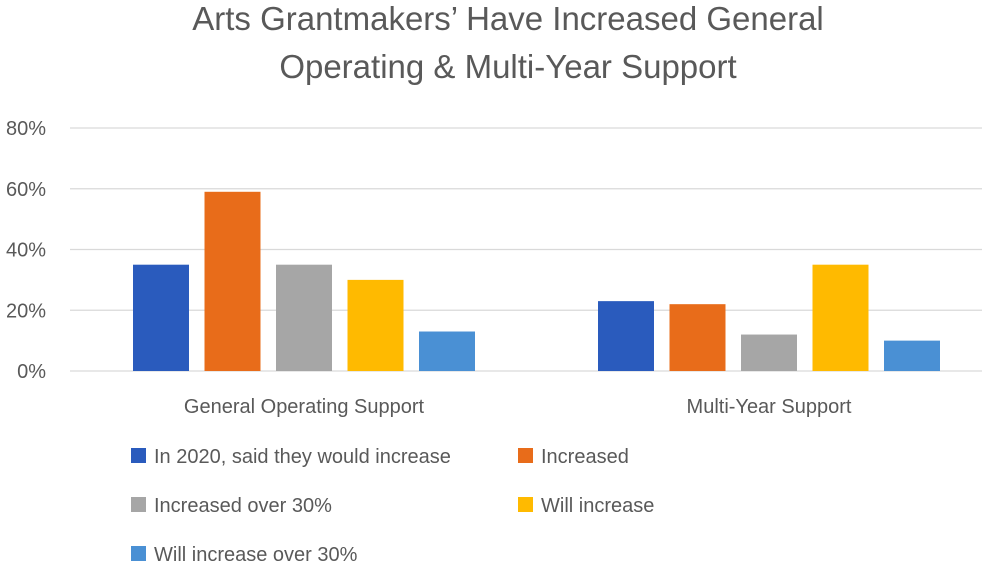  What do you see at coordinates (256, 555) in the screenshot?
I see `legend-label-4: Will increase over 30%` at bounding box center [256, 555].